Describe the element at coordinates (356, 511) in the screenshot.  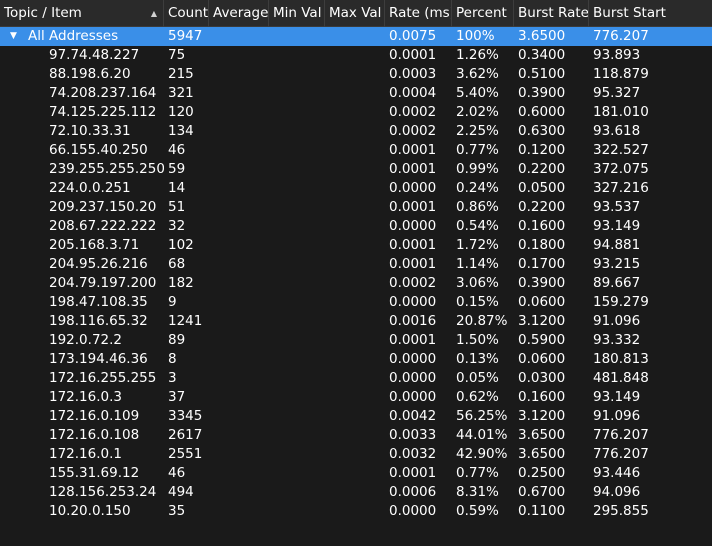
I see `table-row: 10.20.0.150 35 0.0000 0.59% 0.1100 295.855` at that location.